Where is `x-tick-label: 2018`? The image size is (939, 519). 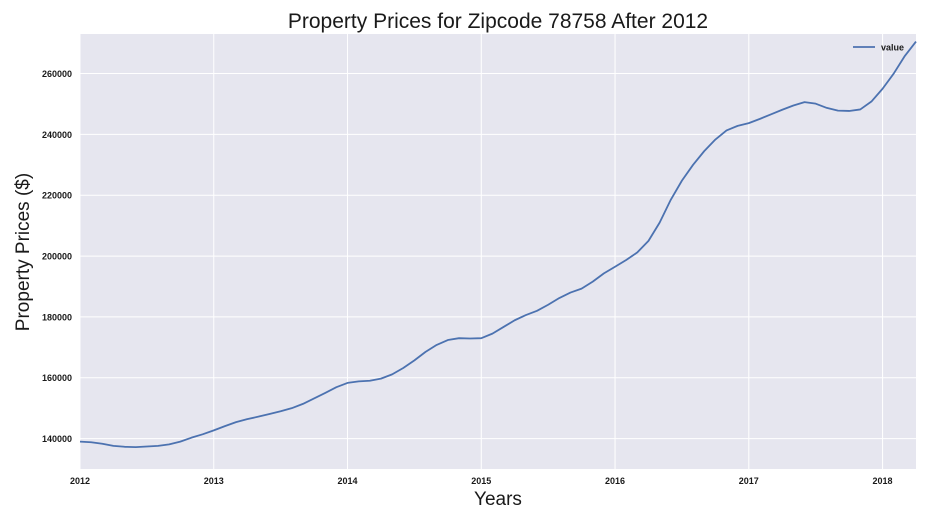 x-tick-label: 2018 is located at coordinates (883, 481).